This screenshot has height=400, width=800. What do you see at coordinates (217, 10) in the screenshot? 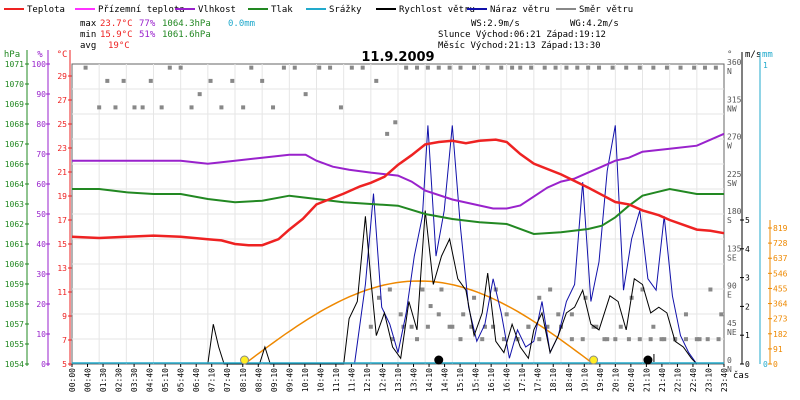
I see `legend-label-2: Vlhkost` at bounding box center [217, 10].